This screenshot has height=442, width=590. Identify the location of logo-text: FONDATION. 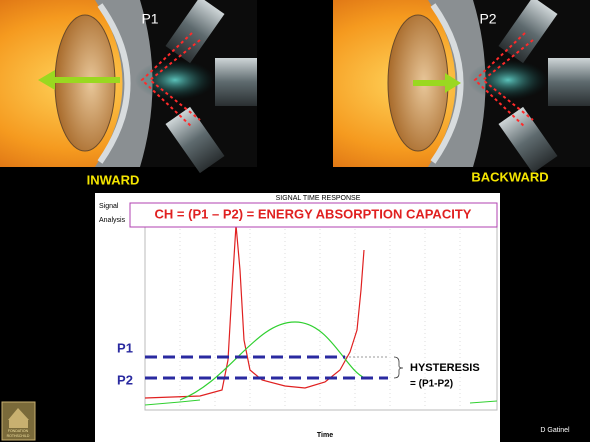
(18, 431).